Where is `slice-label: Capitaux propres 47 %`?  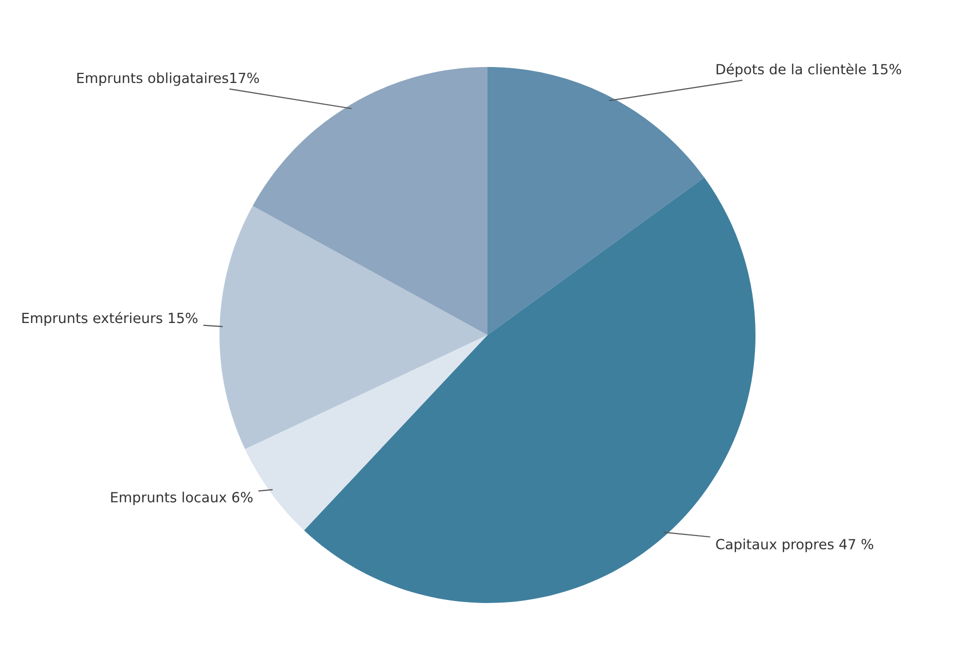
slice-label: Capitaux propres 47 % is located at coordinates (795, 545).